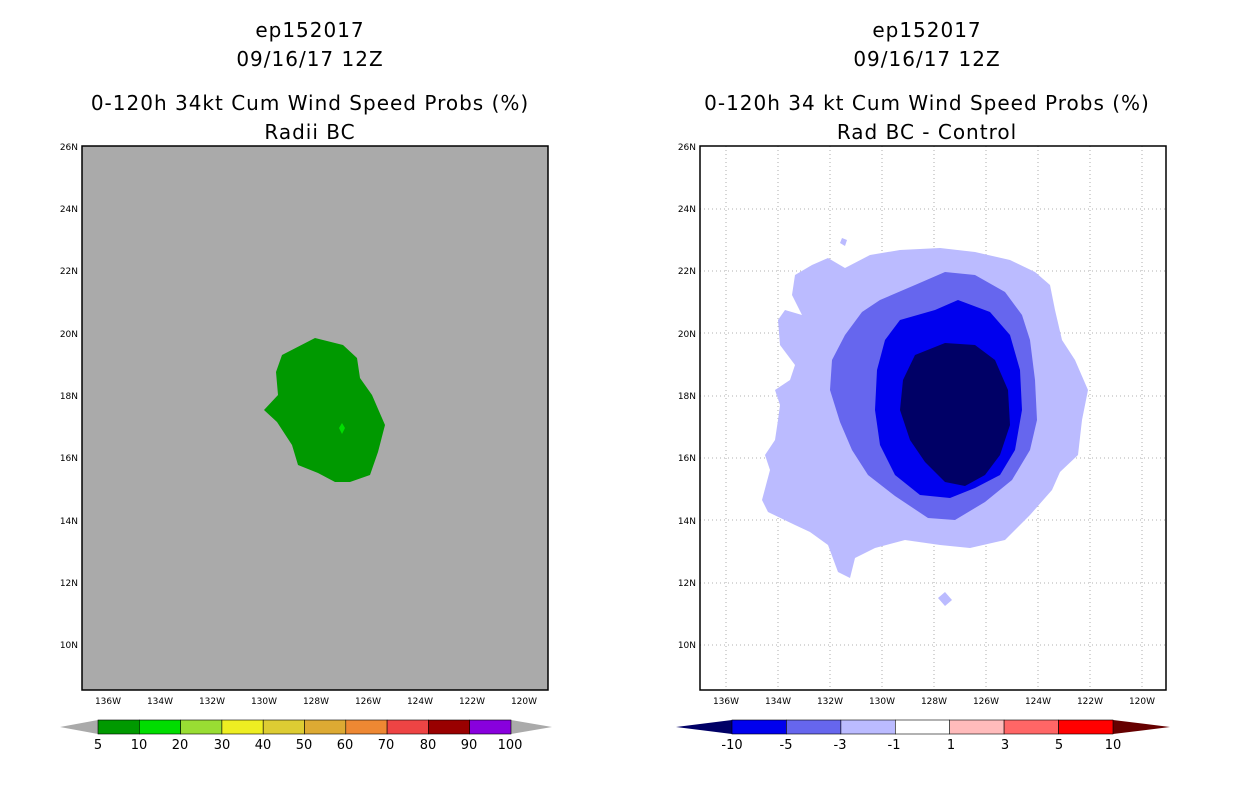 The width and height of the screenshot is (1236, 800). Describe the element at coordinates (882, 702) in the screenshot. I see `right-lon-label: 130W` at that location.